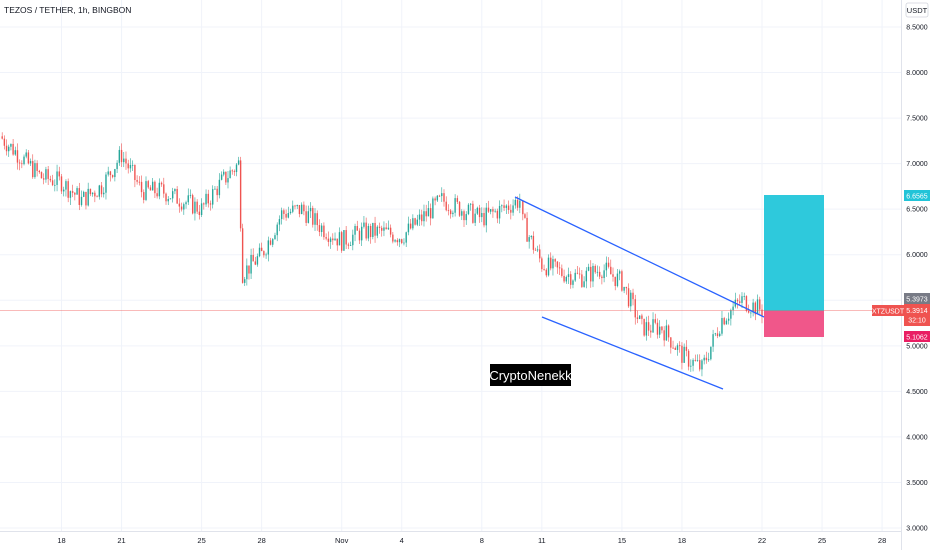  What do you see at coordinates (917, 321) in the screenshot?
I see `countdown-label: 32:10` at bounding box center [917, 321].